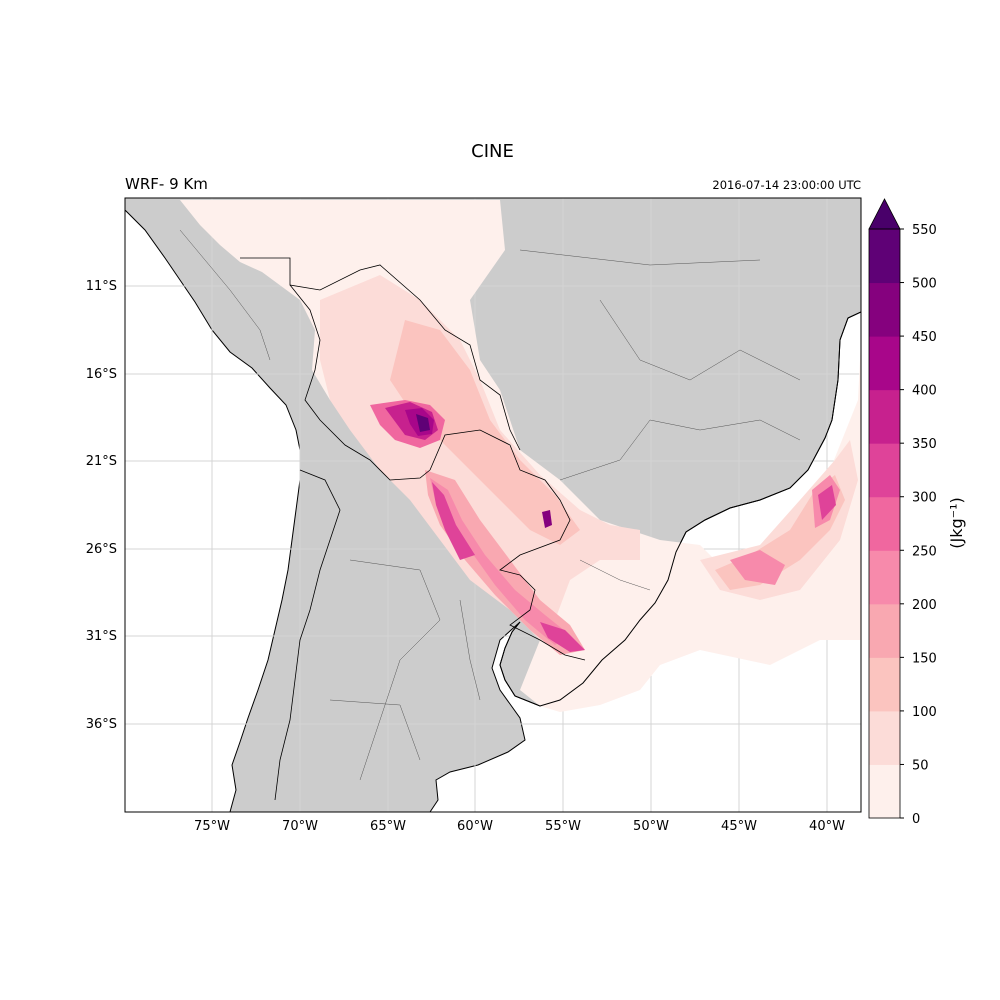  What do you see at coordinates (101, 505) in the screenshot?
I see `lat-axis: 11°S 16°S 21°S 26°S 31°S 36°S` at bounding box center [101, 505].